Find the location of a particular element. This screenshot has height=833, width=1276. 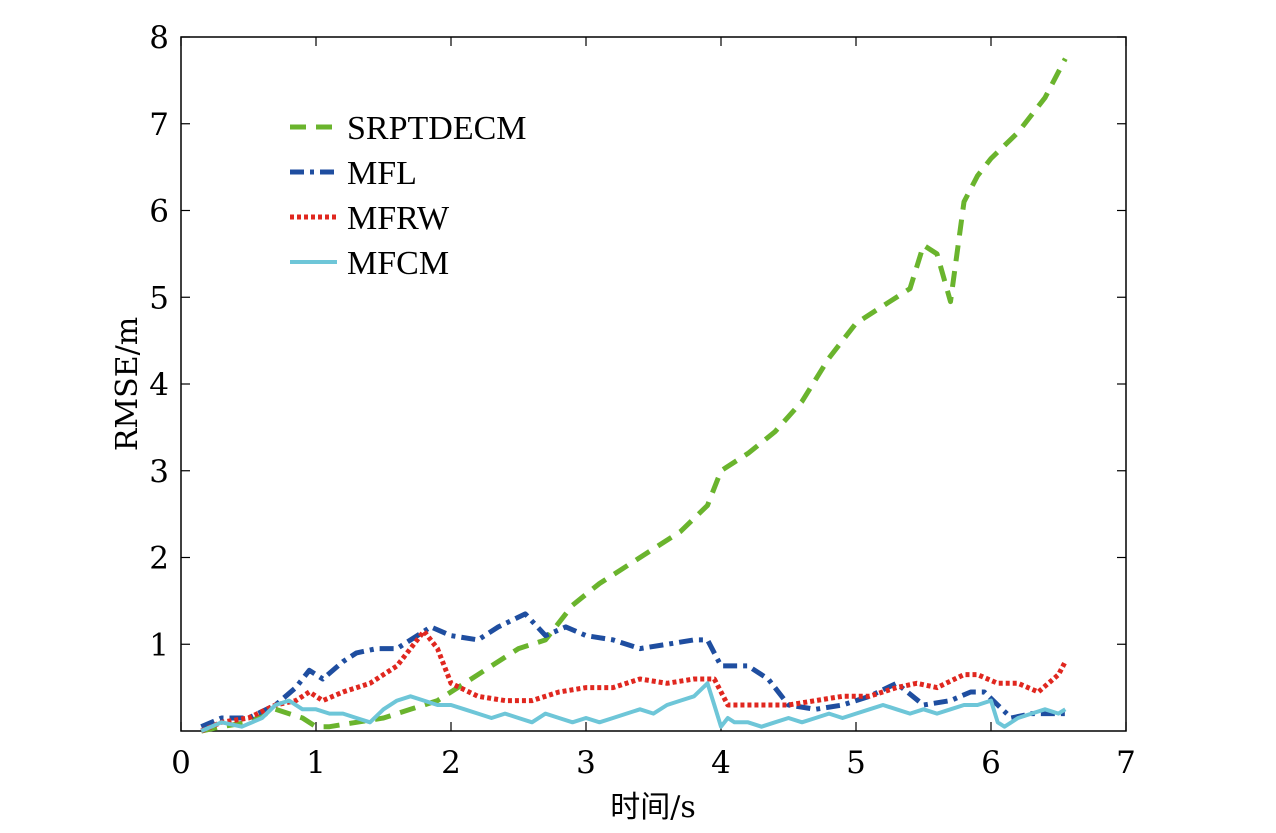

y-tick-label: 8 is located at coordinates (159, 38).